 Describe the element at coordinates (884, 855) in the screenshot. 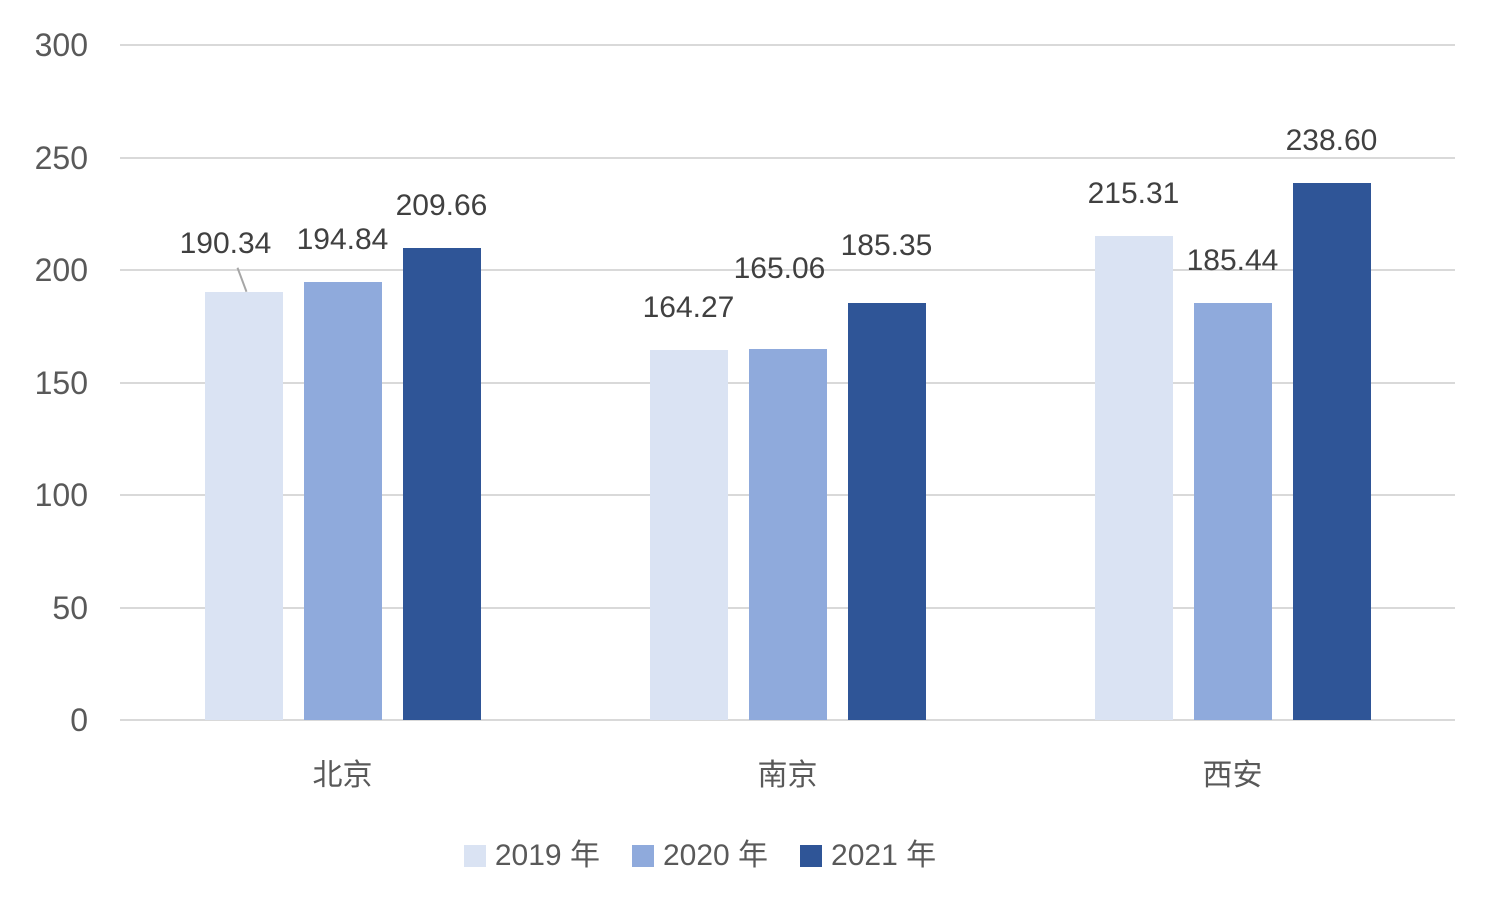

I see `legend-label: 2021 年` at that location.